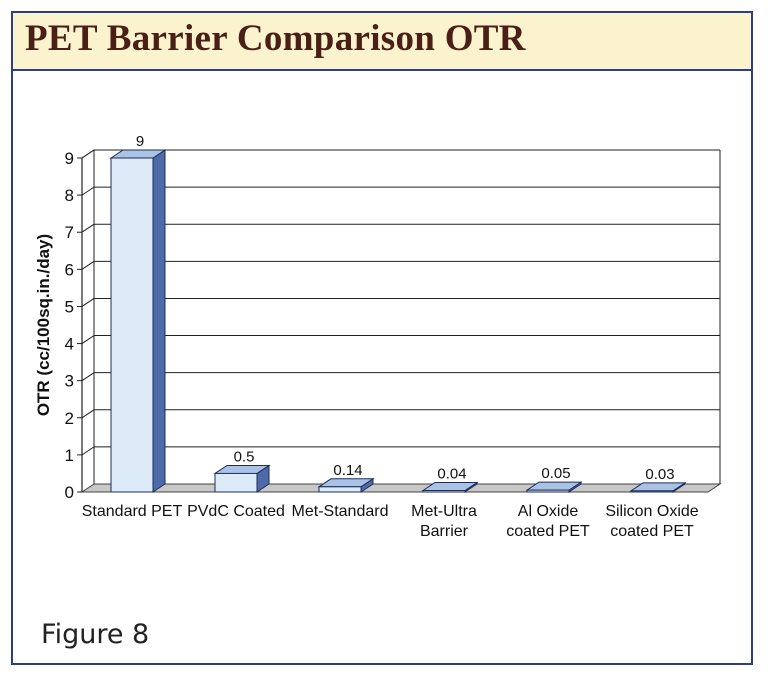 This screenshot has width=773, height=674. I want to click on data-label: 0.14, so click(347, 470).